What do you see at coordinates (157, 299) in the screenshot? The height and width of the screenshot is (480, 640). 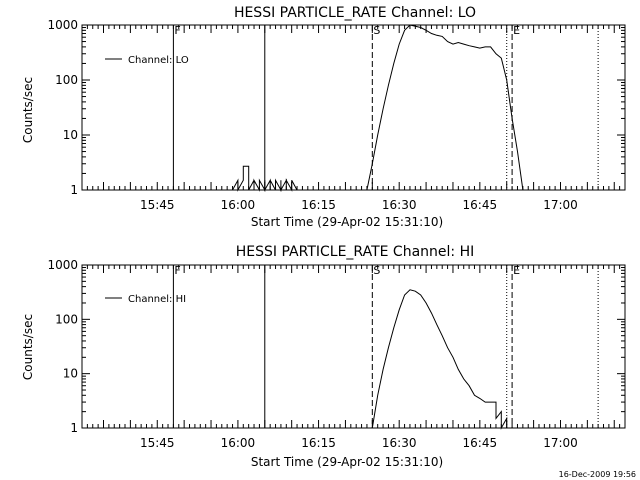 I see `legend-label: Channel: HI` at bounding box center [157, 299].